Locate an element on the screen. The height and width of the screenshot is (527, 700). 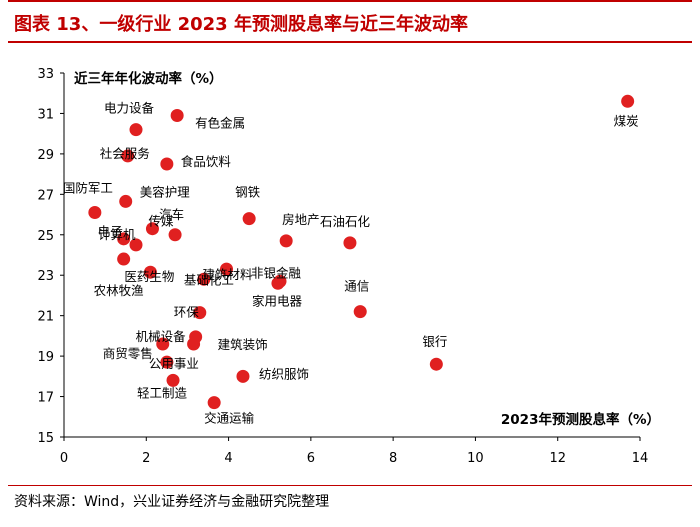
point-label: 建筑材料 is located at coordinates (228, 274).